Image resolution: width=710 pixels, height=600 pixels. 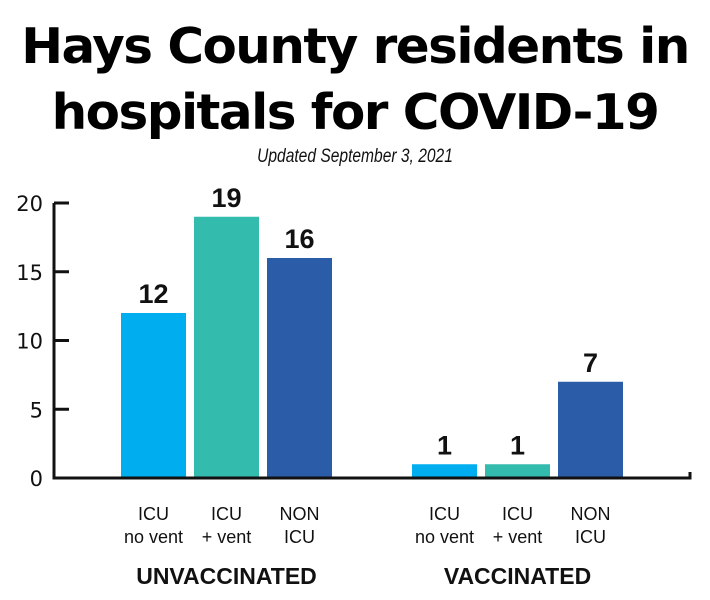 I want to click on data-label: 12, so click(x=153, y=294).